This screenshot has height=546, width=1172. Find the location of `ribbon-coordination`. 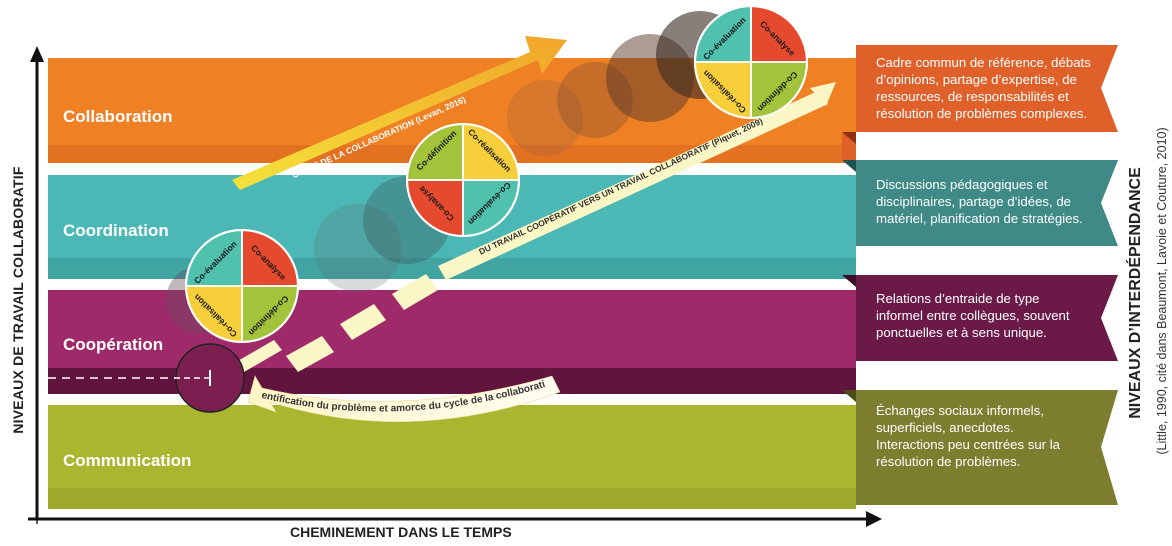

ribbon-coordination is located at coordinates (987, 203).